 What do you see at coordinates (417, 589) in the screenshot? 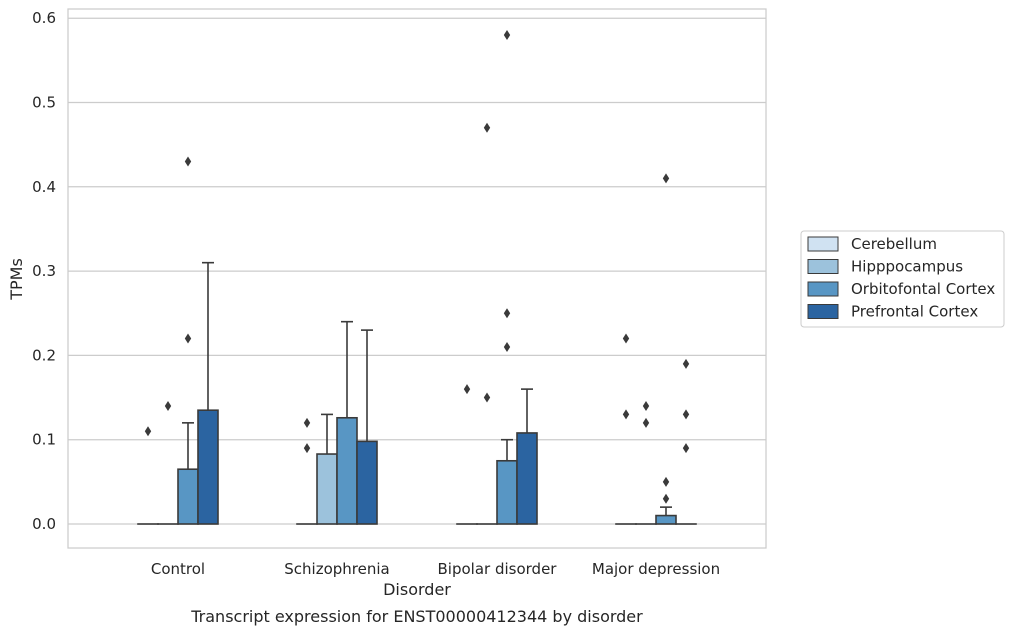
I see `x-axis-label: Disorder` at bounding box center [417, 589].